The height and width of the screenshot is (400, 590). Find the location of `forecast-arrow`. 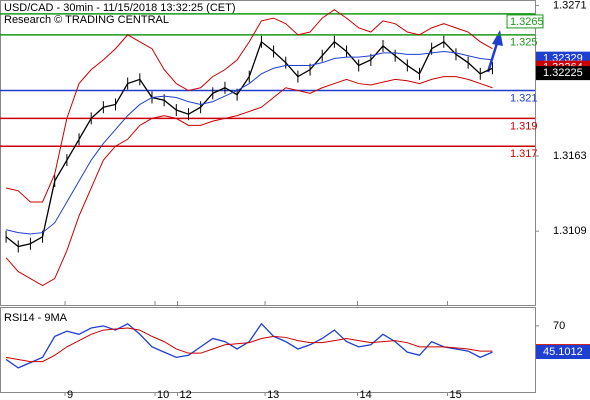

forecast-arrow is located at coordinates (493, 56).